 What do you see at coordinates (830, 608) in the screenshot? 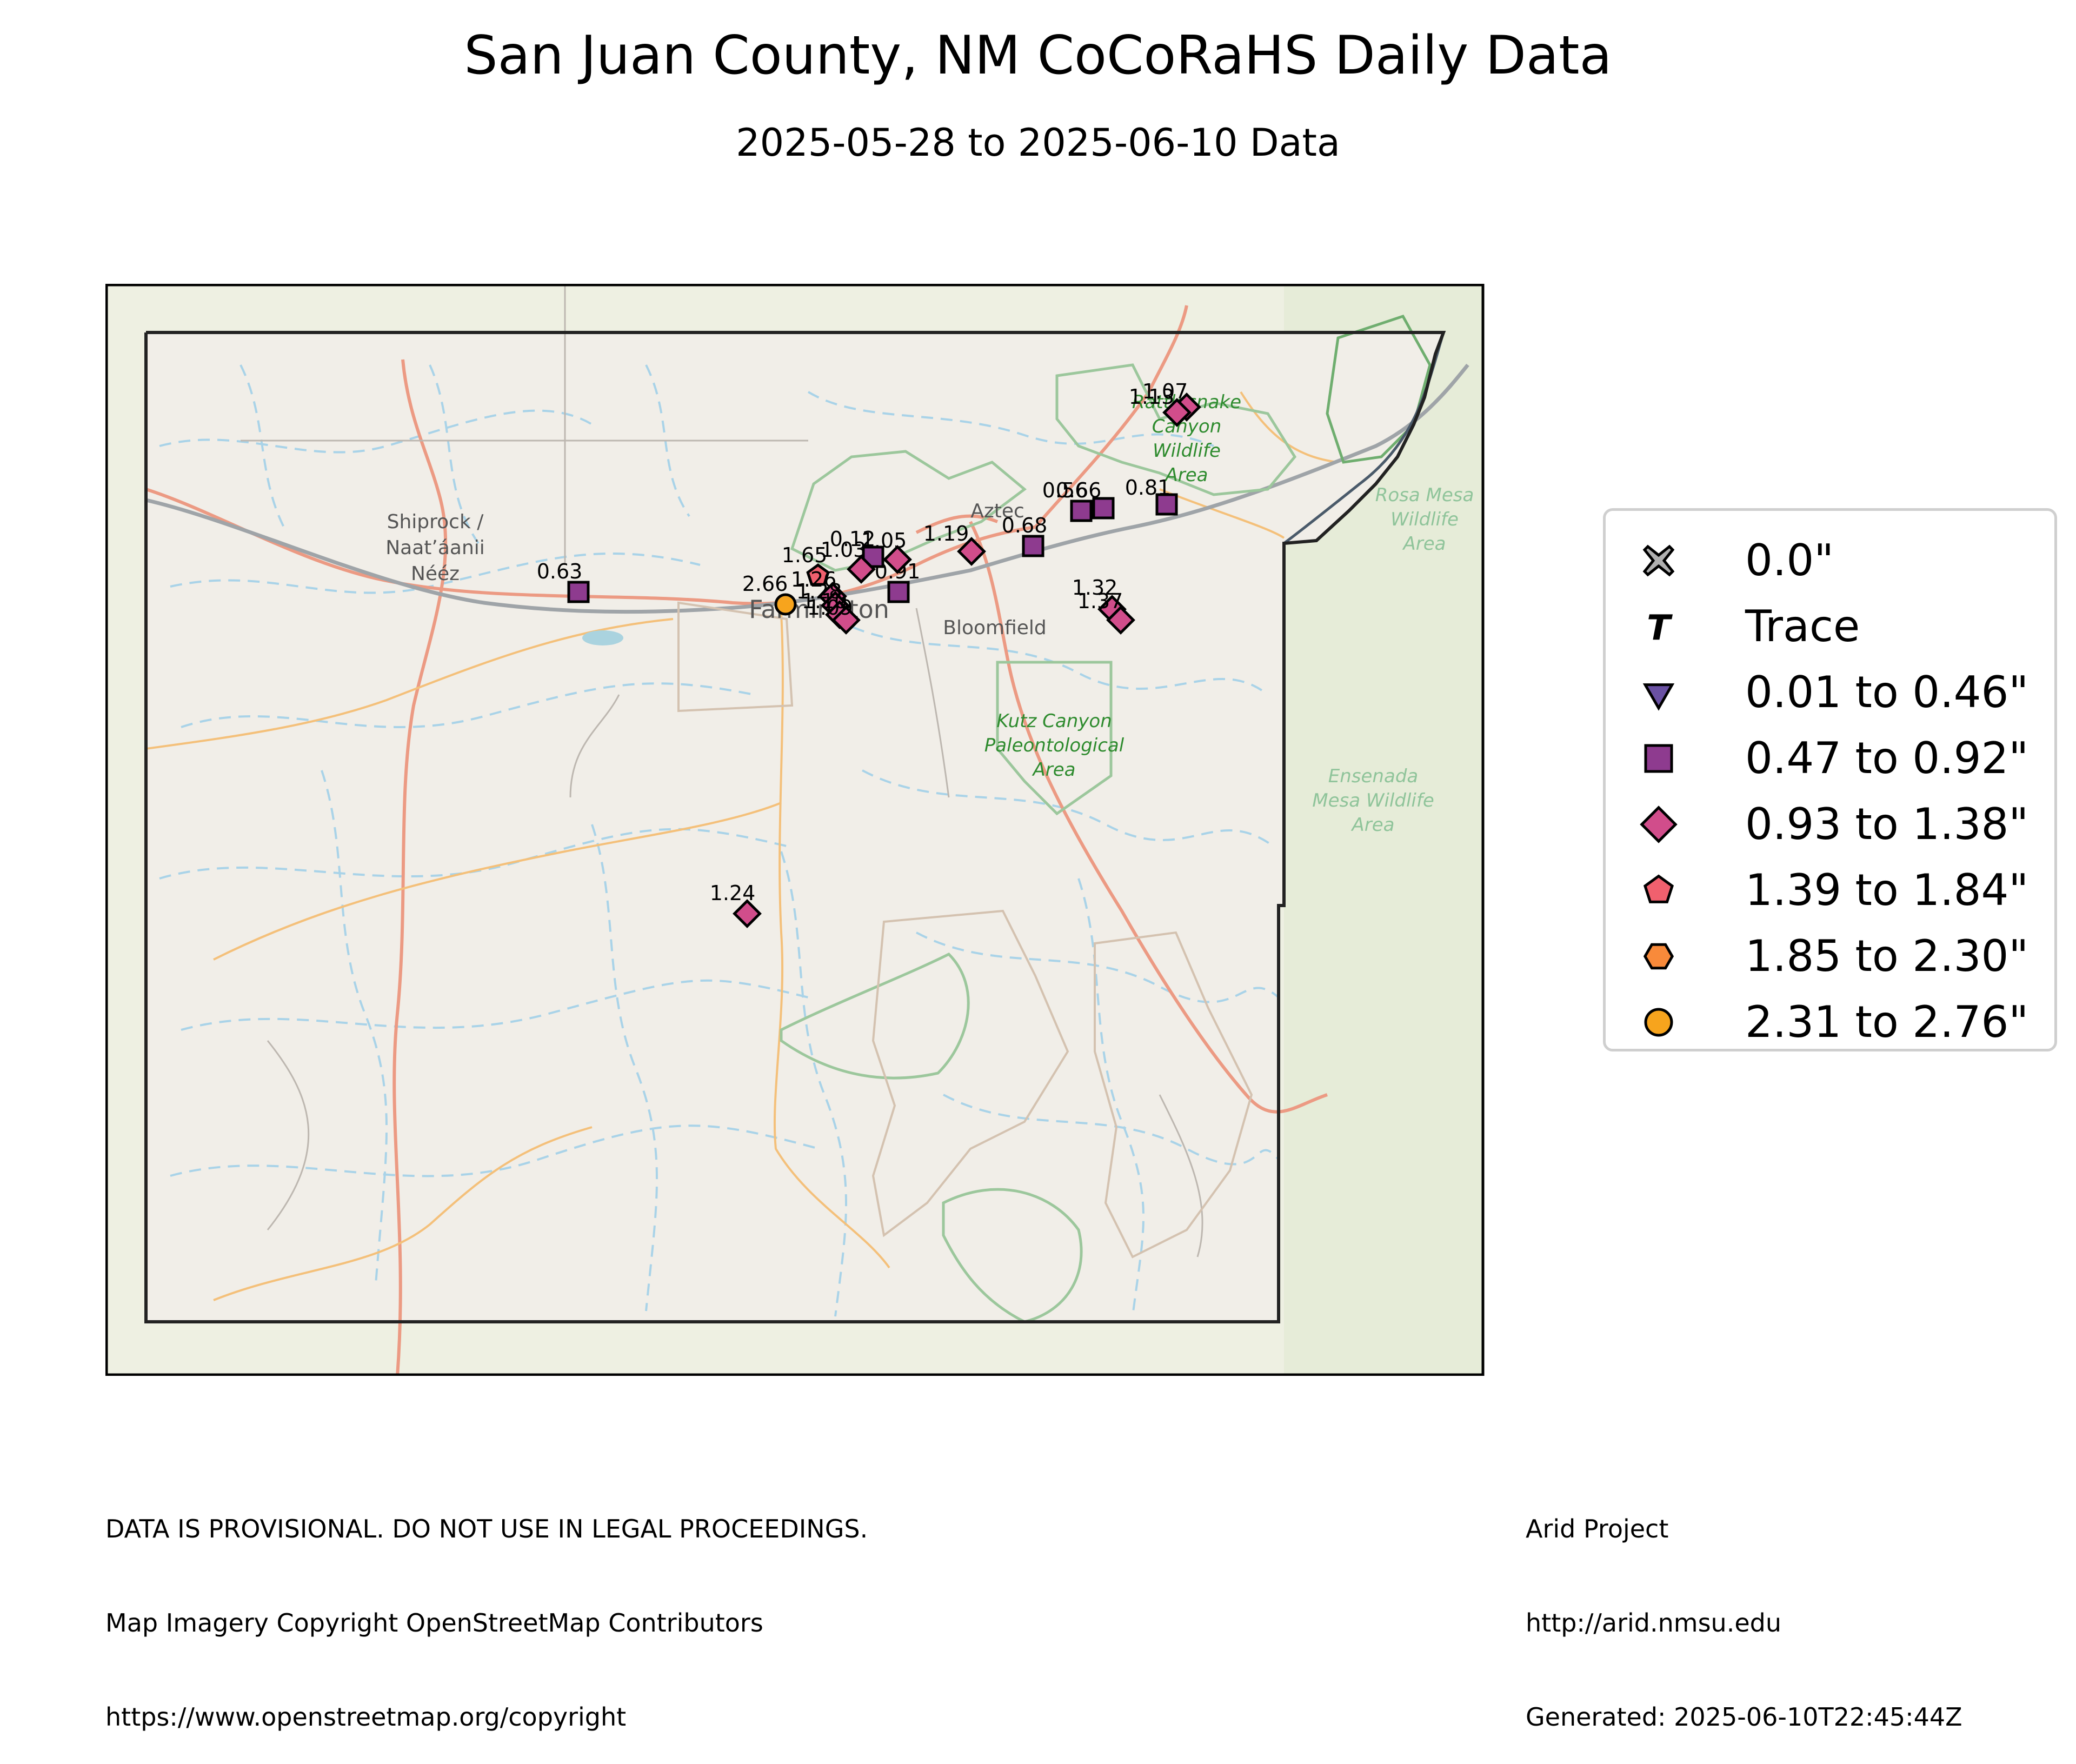
I see `station-value-label: 1.09` at bounding box center [830, 608].